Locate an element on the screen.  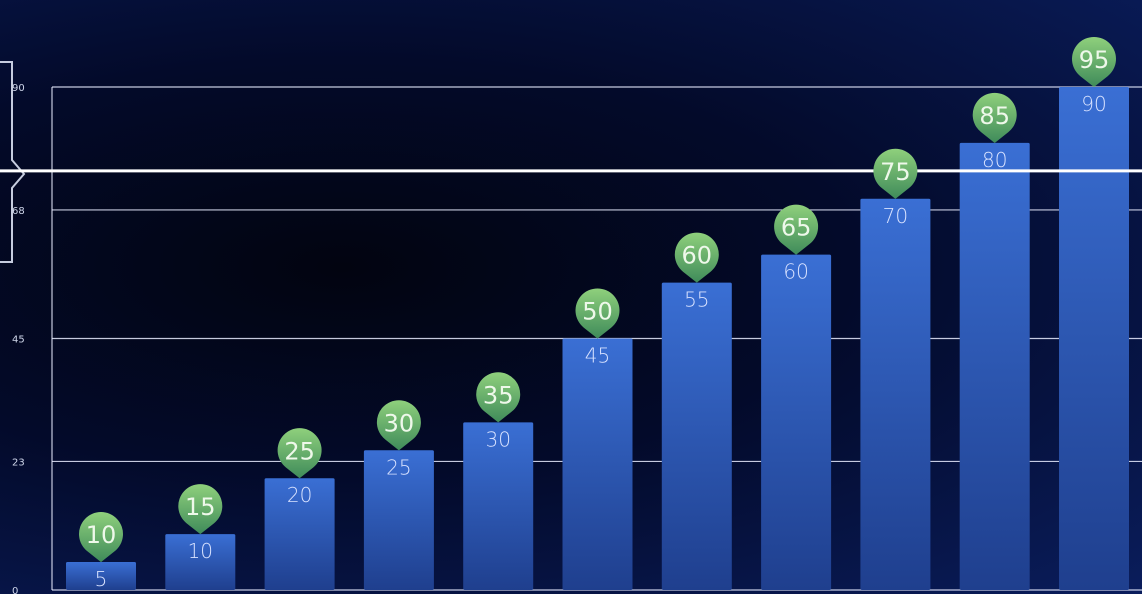
bar-group: 30 is located at coordinates (498, 506).